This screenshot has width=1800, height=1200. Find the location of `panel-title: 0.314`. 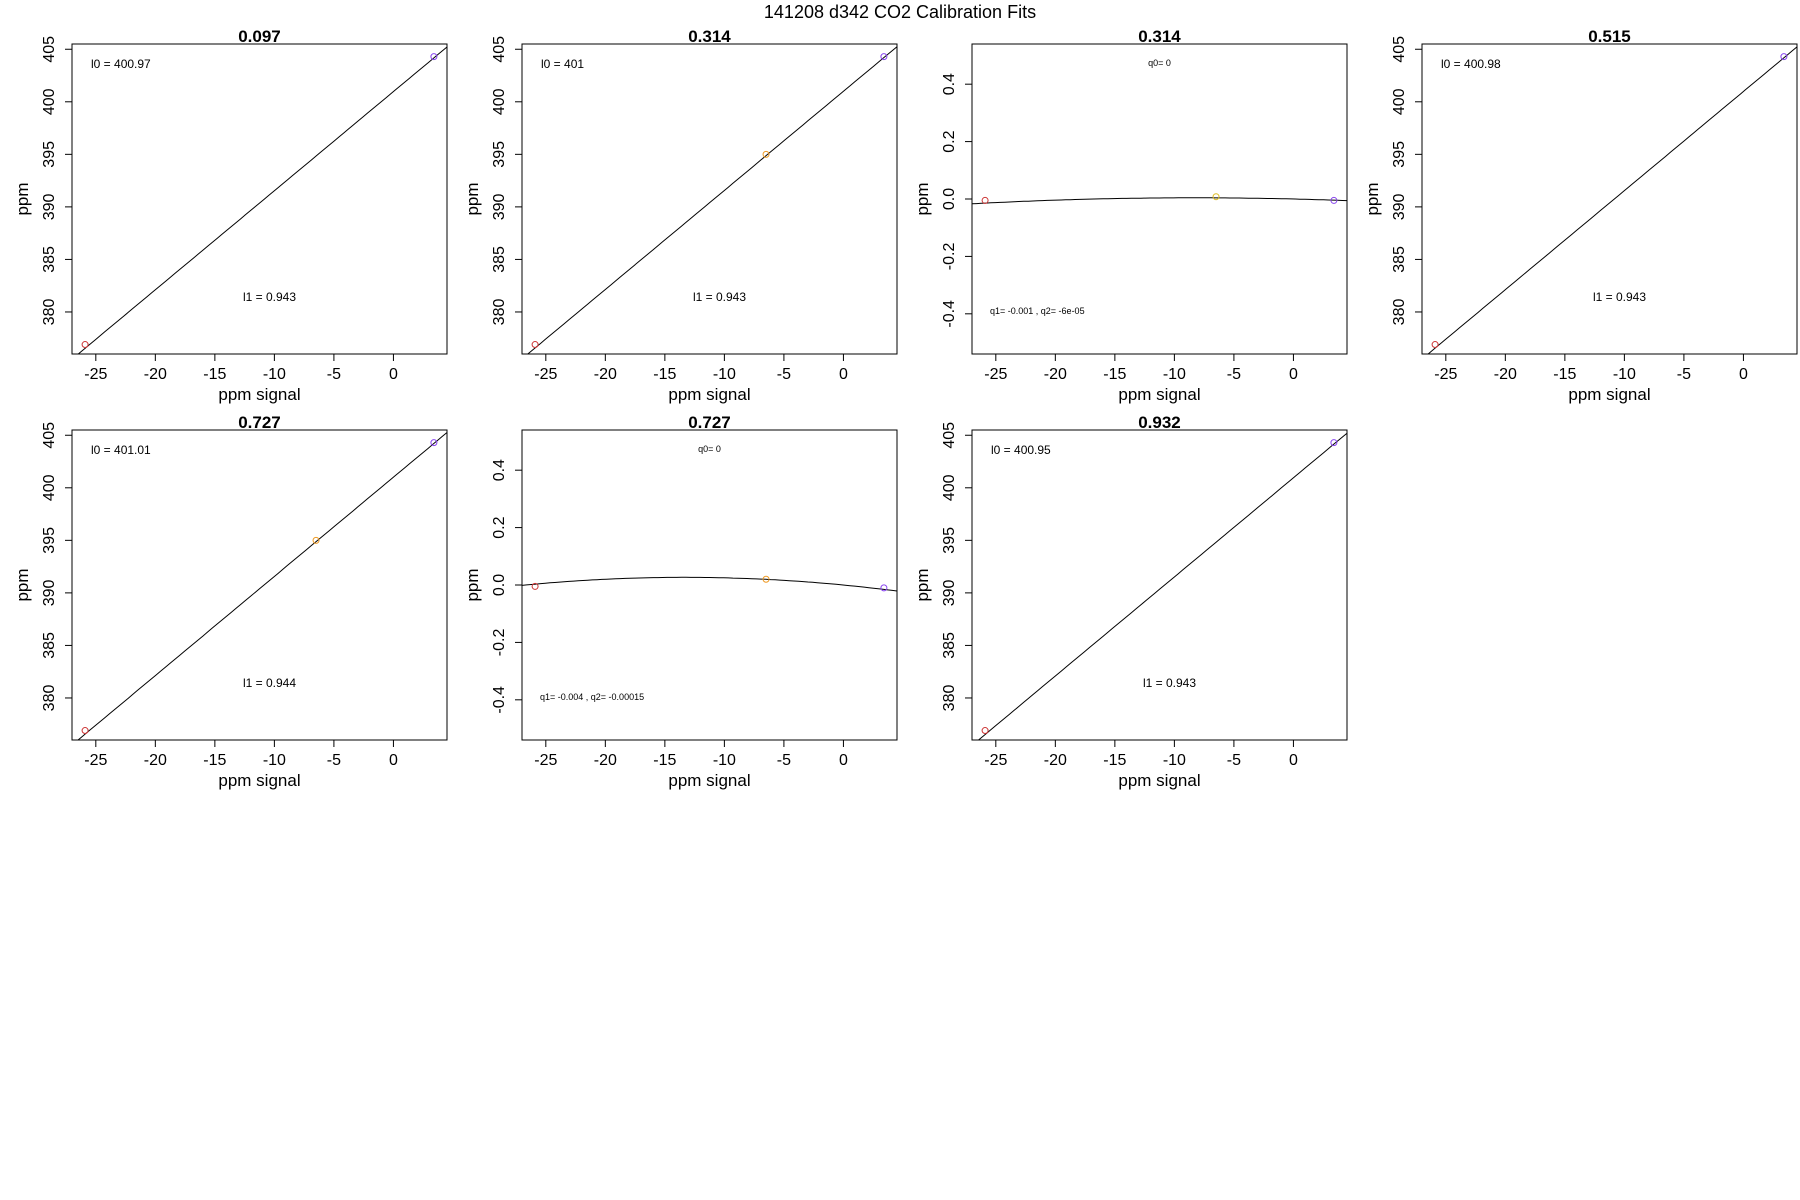

panel-title: 0.314 is located at coordinates (709, 36).